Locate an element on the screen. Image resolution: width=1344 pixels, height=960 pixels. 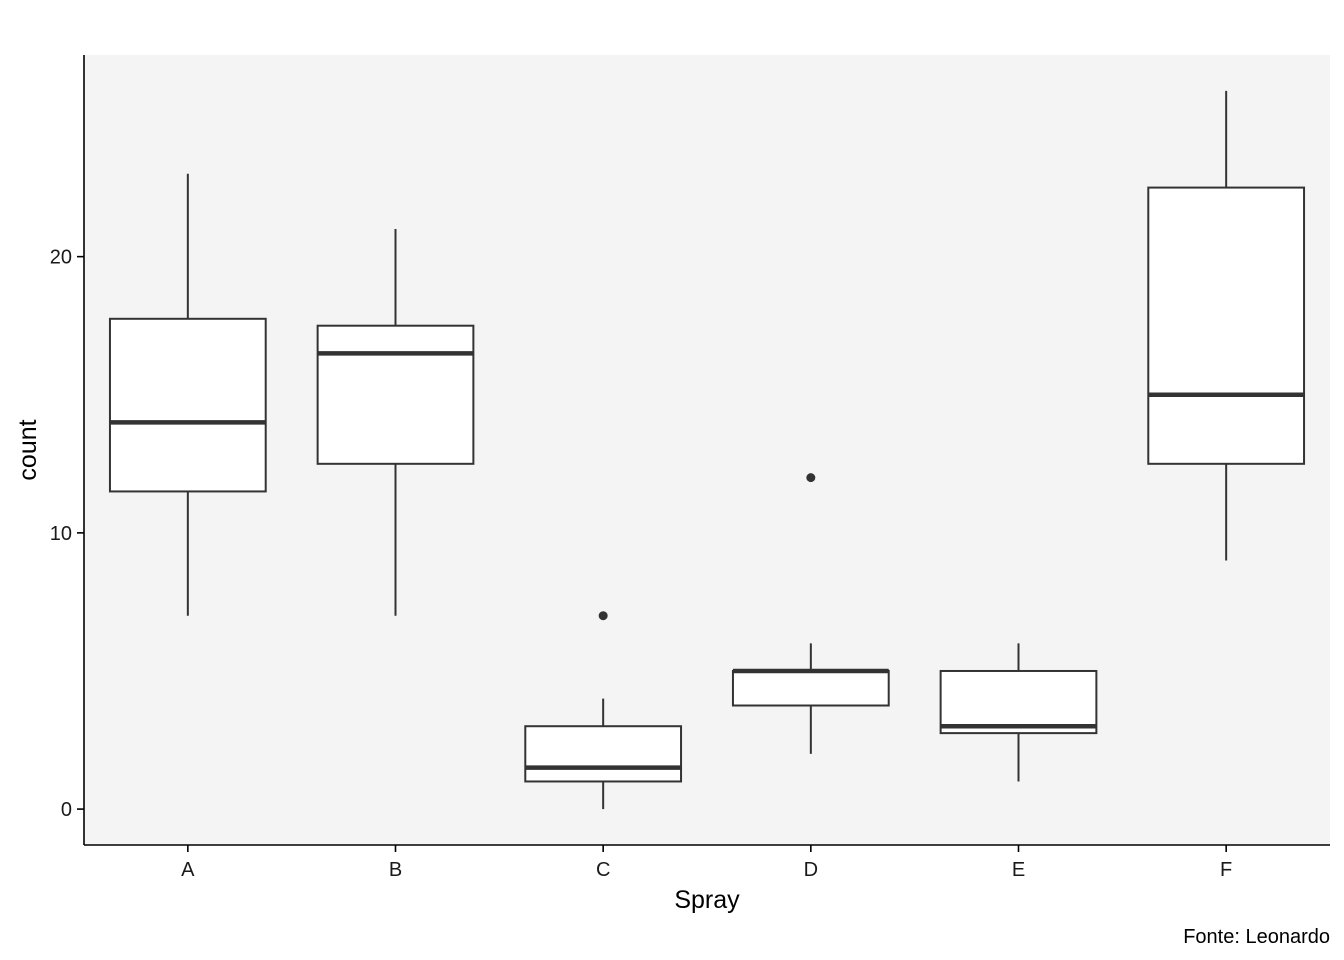
y-axis-title: count is located at coordinates (28, 449).